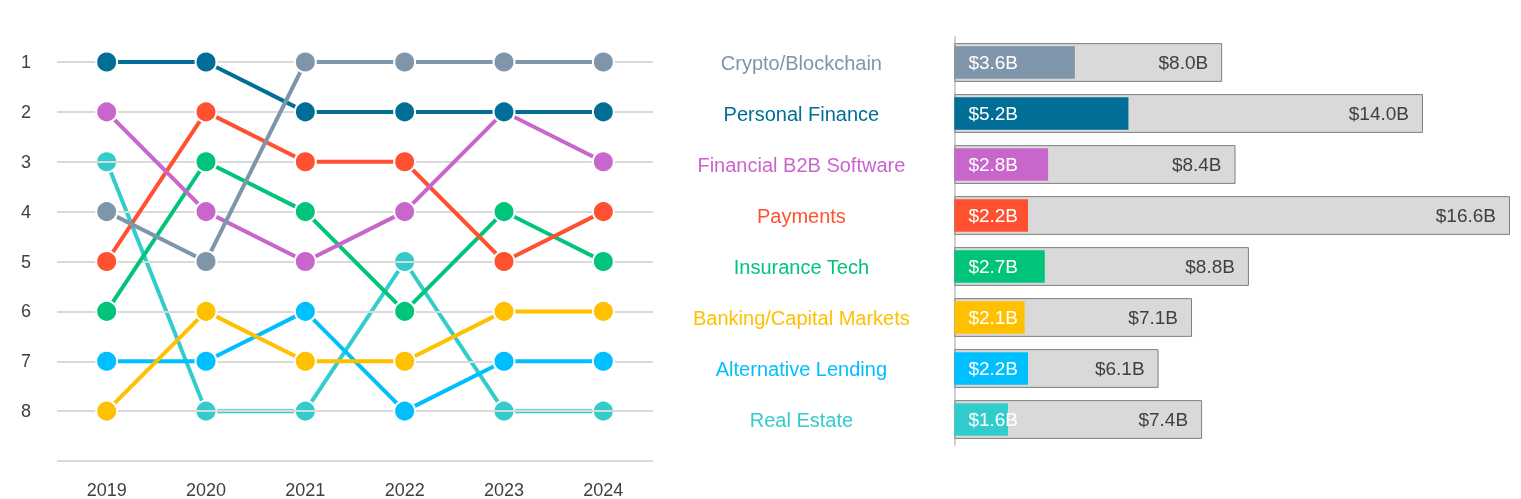  What do you see at coordinates (801, 215) in the screenshot?
I see `y-tick-label: Payments` at bounding box center [801, 215].